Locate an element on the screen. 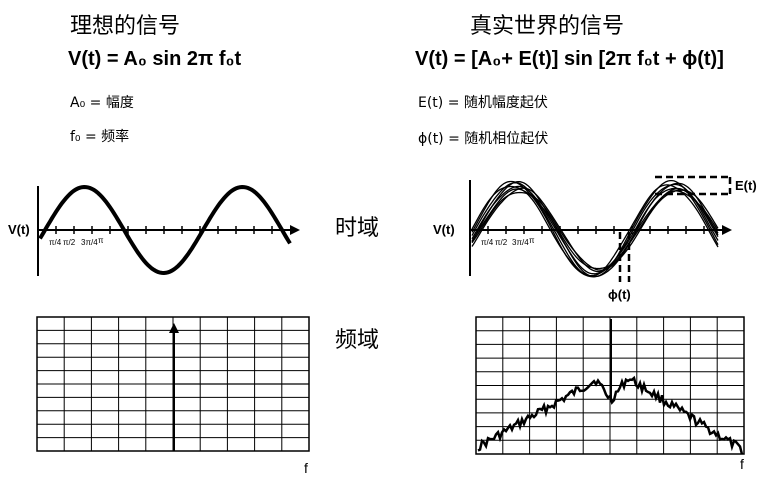 The width and height of the screenshot is (772, 482). phase-noise-spectrum is located at coordinates (610, 415).